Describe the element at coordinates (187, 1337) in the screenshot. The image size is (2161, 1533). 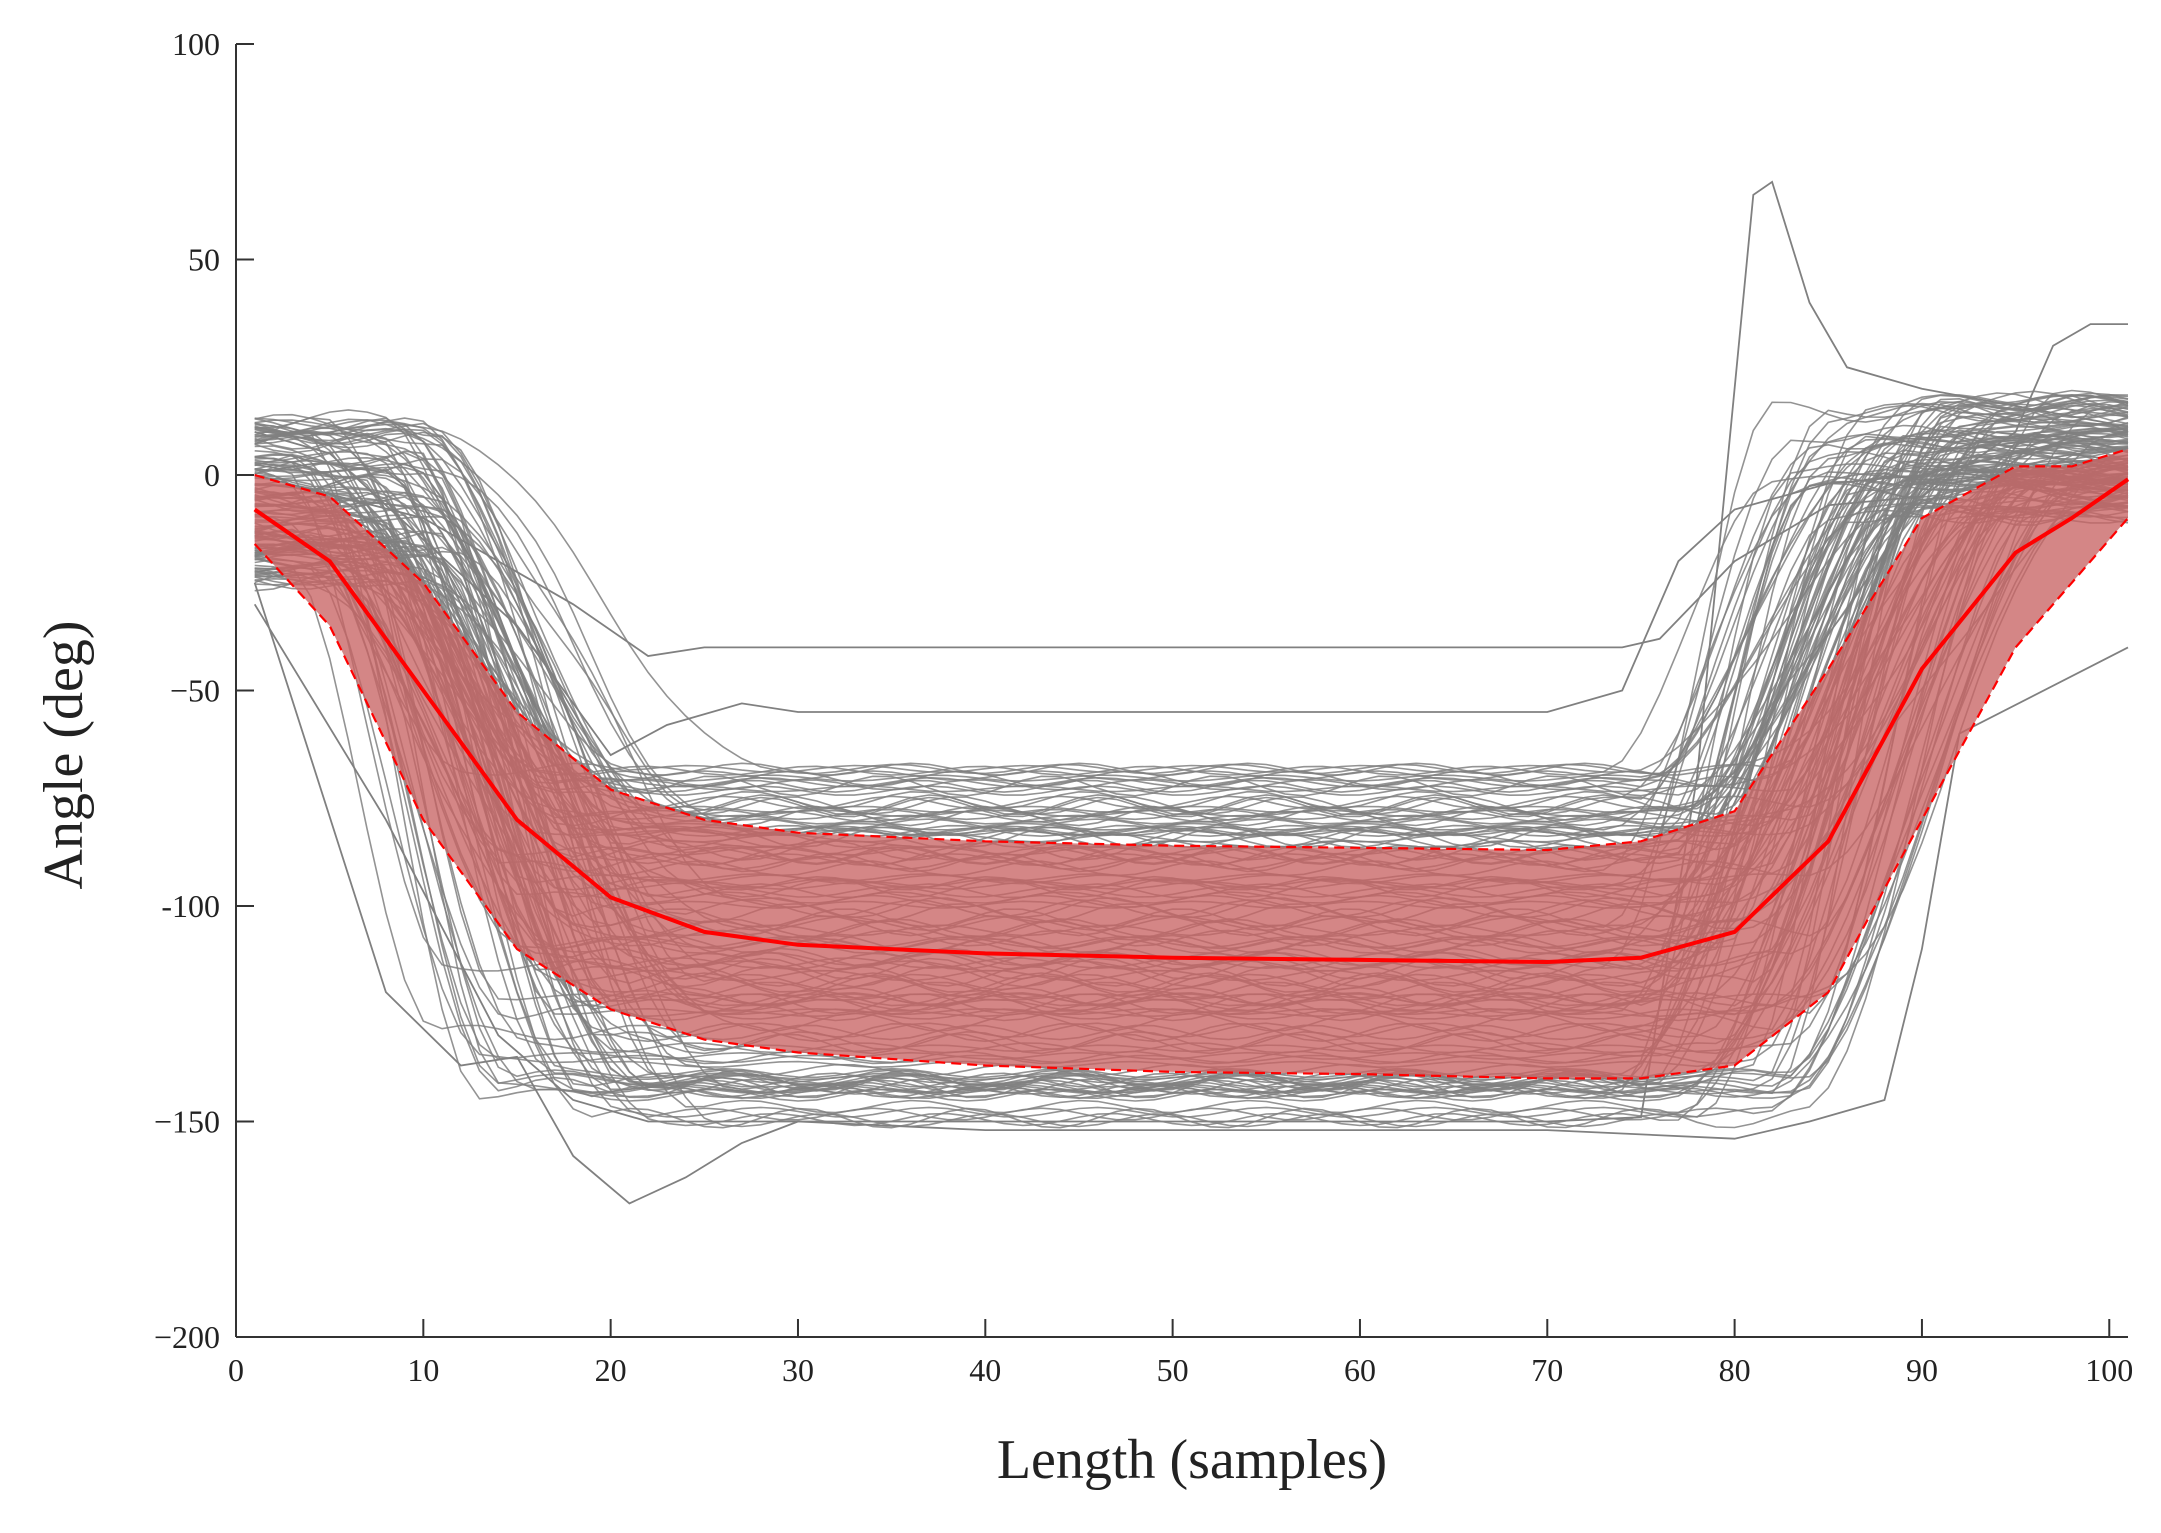
I see `y-tick-label: −200` at that location.